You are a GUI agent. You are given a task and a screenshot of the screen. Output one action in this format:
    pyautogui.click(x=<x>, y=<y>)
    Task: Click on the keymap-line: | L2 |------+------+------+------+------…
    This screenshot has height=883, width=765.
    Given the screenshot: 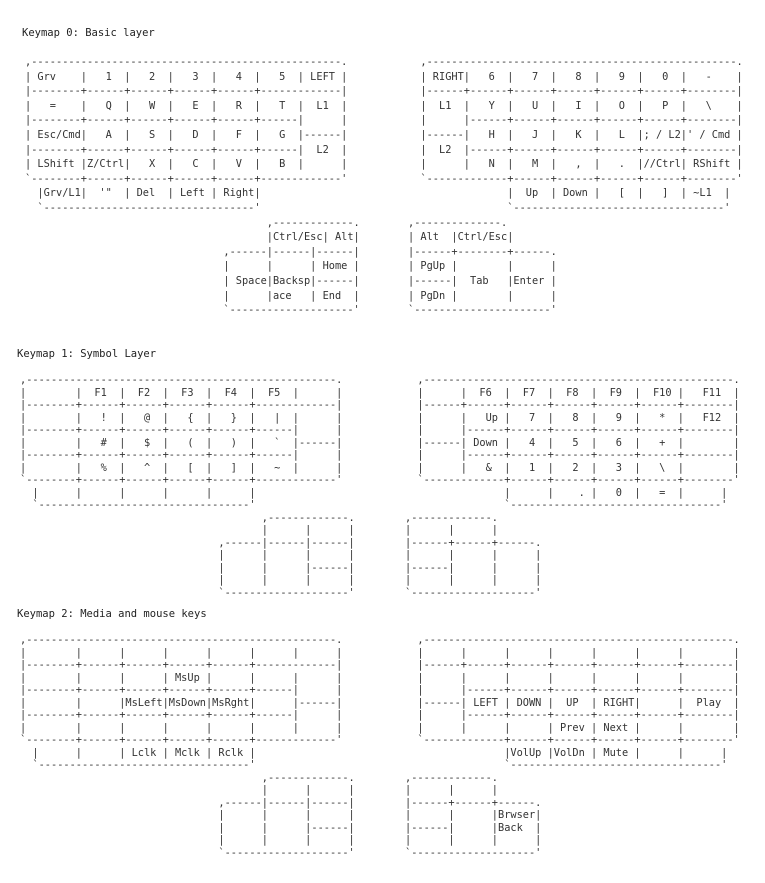 What is the action you would take?
    pyautogui.click(x=575, y=149)
    